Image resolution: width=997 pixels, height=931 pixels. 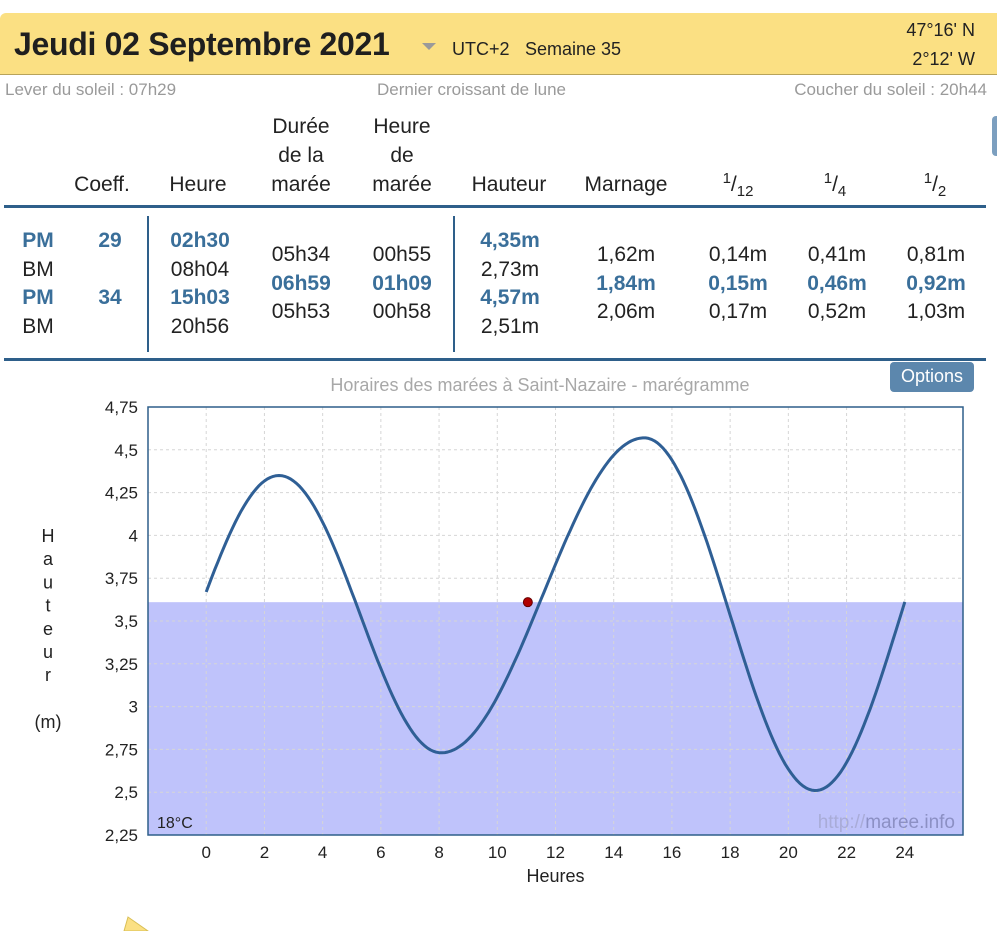 What do you see at coordinates (200, 283) in the screenshot?
I see `heure-column: 02h30 08h04 15h03 20h56` at bounding box center [200, 283].